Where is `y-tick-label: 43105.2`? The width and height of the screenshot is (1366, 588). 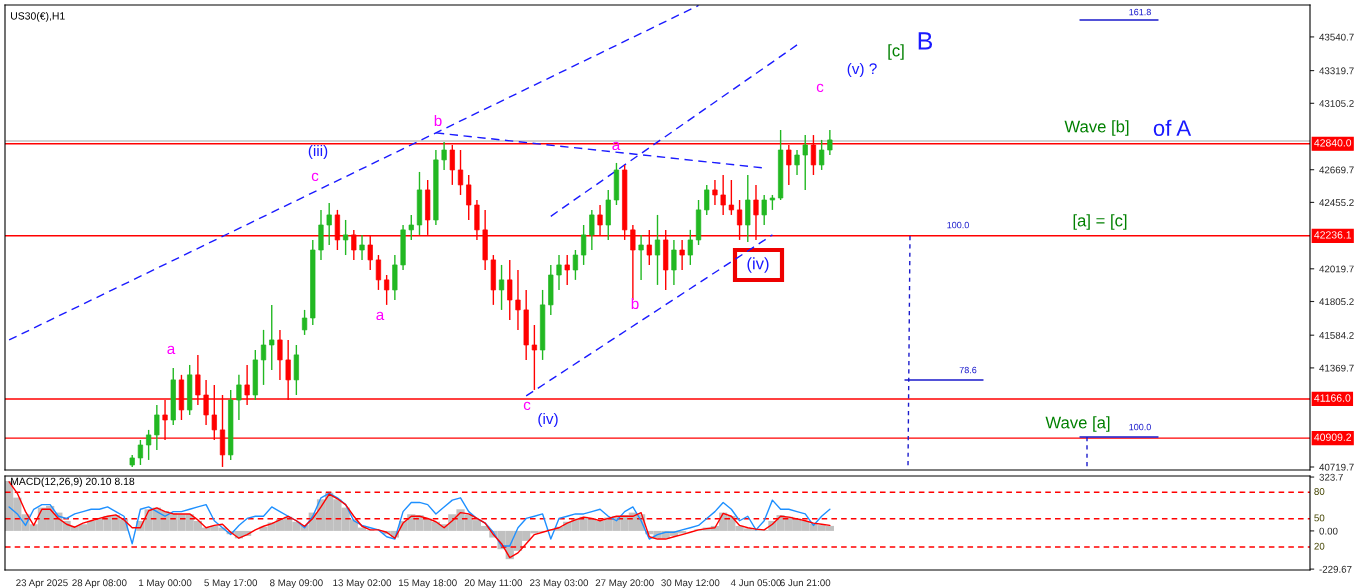 y-tick-label: 43105.2 is located at coordinates (1336, 103).